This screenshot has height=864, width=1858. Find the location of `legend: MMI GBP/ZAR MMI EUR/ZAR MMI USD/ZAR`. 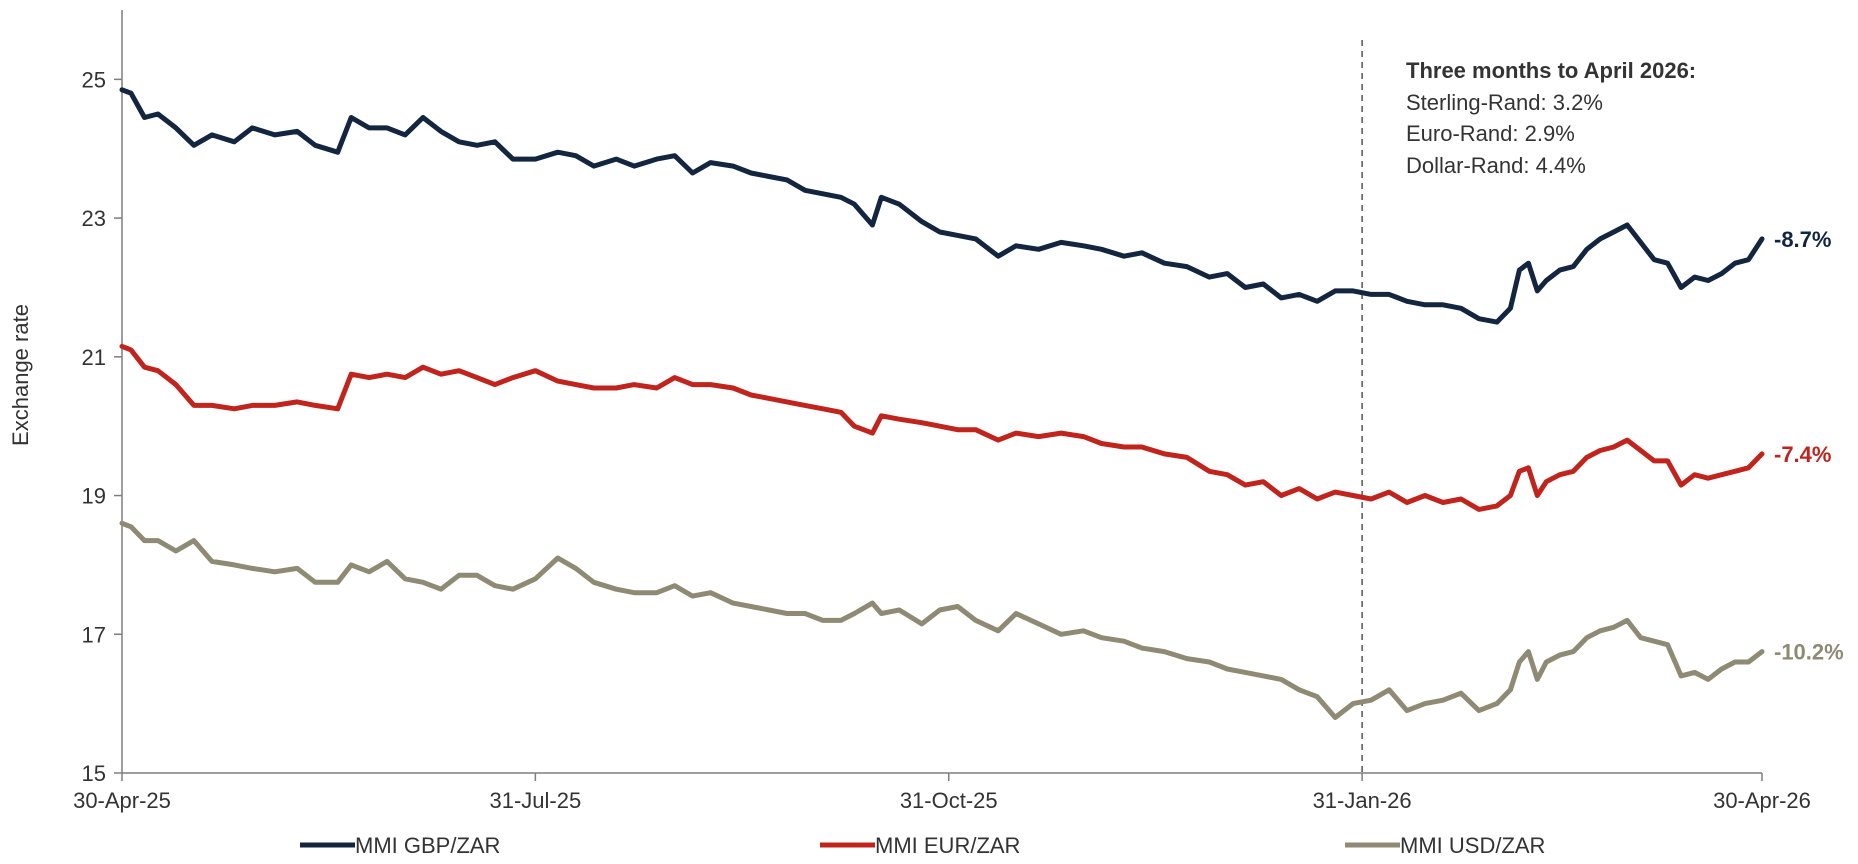

legend: MMI GBP/ZAR MMI EUR/ZAR MMI USD/ZAR is located at coordinates (922, 845).